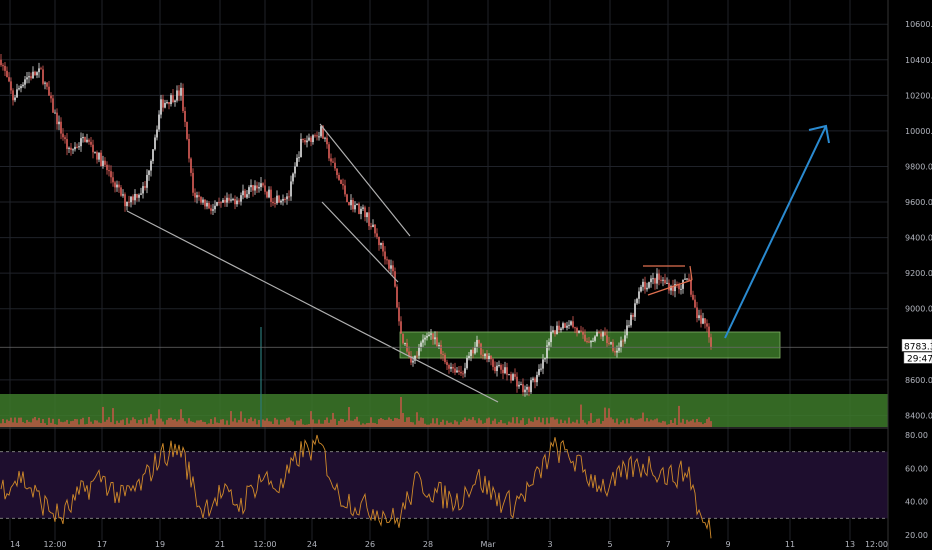 The width and height of the screenshot is (932, 550). I want to click on rsi-tick-label: 60.00, so click(916, 468).